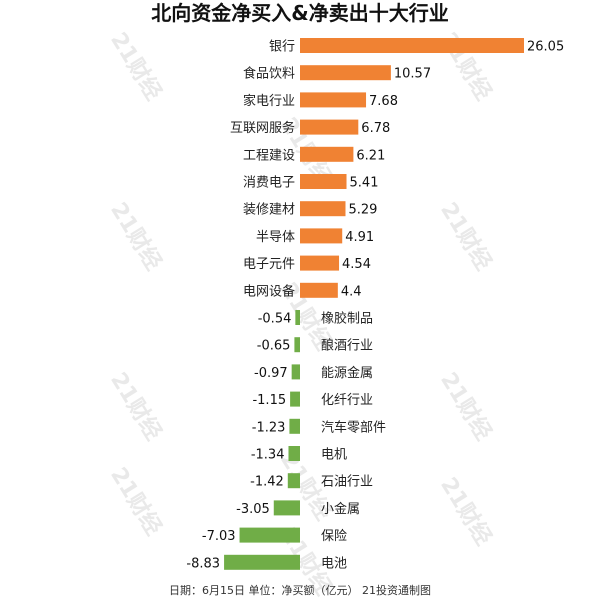 This screenshot has width=600, height=600. Describe the element at coordinates (353, 427) in the screenshot. I see `category-label: 汽车零部件` at that location.